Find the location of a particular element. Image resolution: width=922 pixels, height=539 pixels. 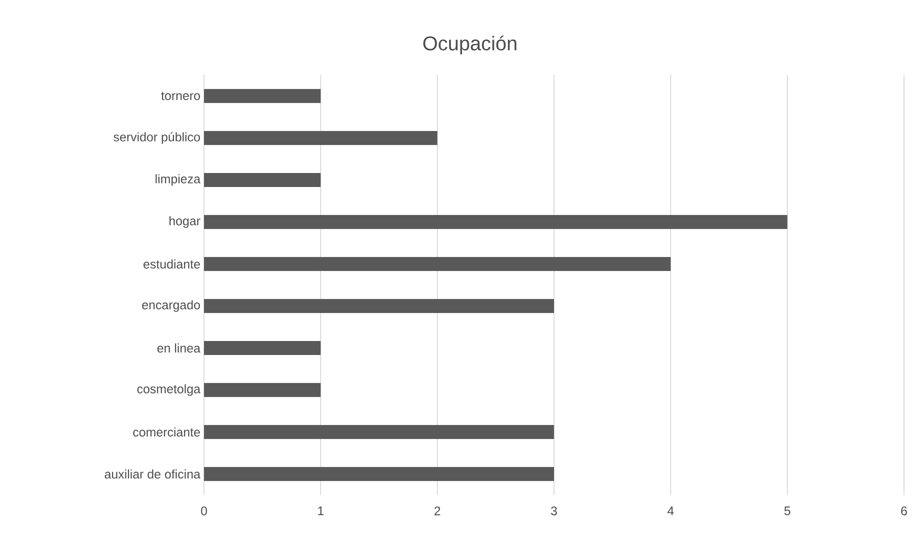

x-tick-label: 4 is located at coordinates (670, 511).